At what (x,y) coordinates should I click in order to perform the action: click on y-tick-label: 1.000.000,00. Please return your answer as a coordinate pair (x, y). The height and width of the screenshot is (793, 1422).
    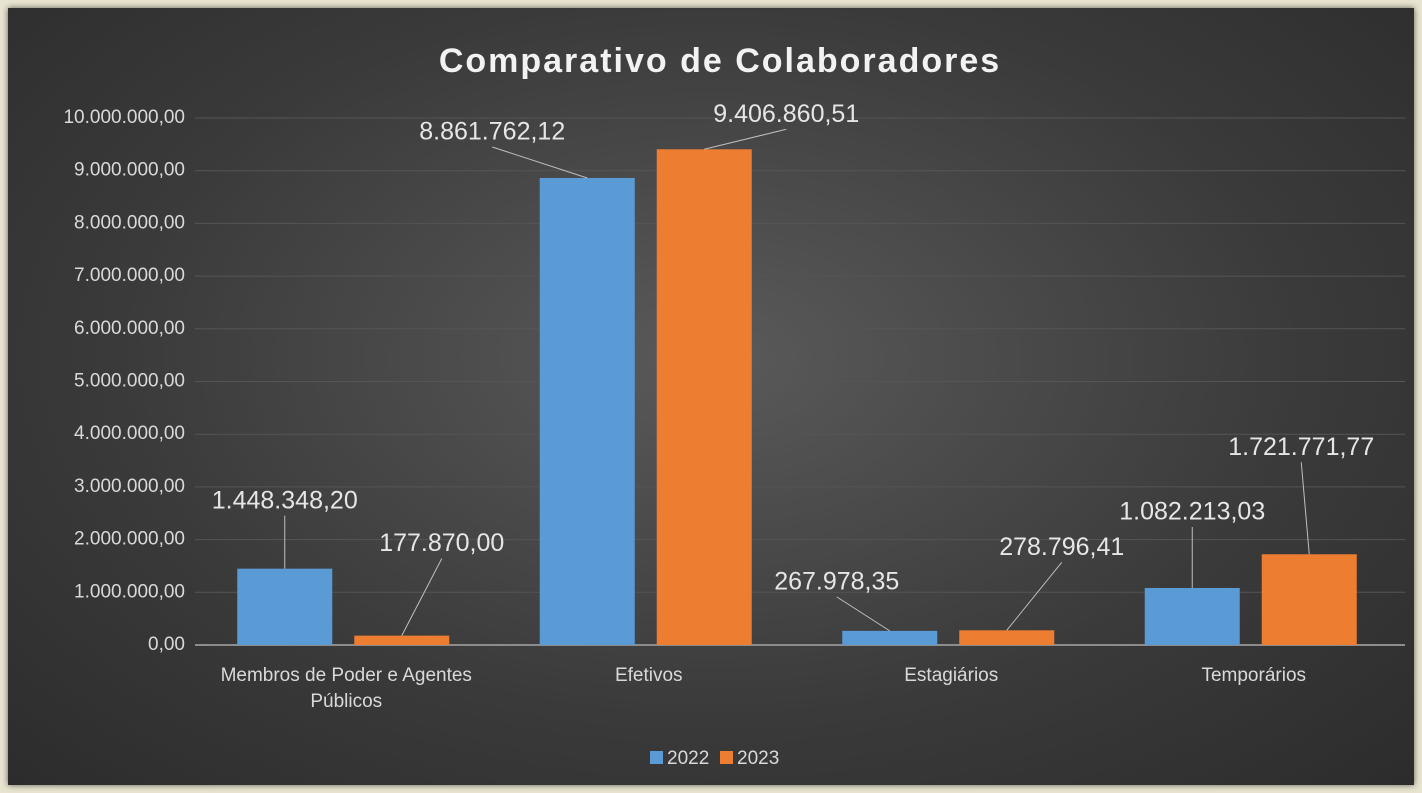
    Looking at the image, I should click on (129, 591).